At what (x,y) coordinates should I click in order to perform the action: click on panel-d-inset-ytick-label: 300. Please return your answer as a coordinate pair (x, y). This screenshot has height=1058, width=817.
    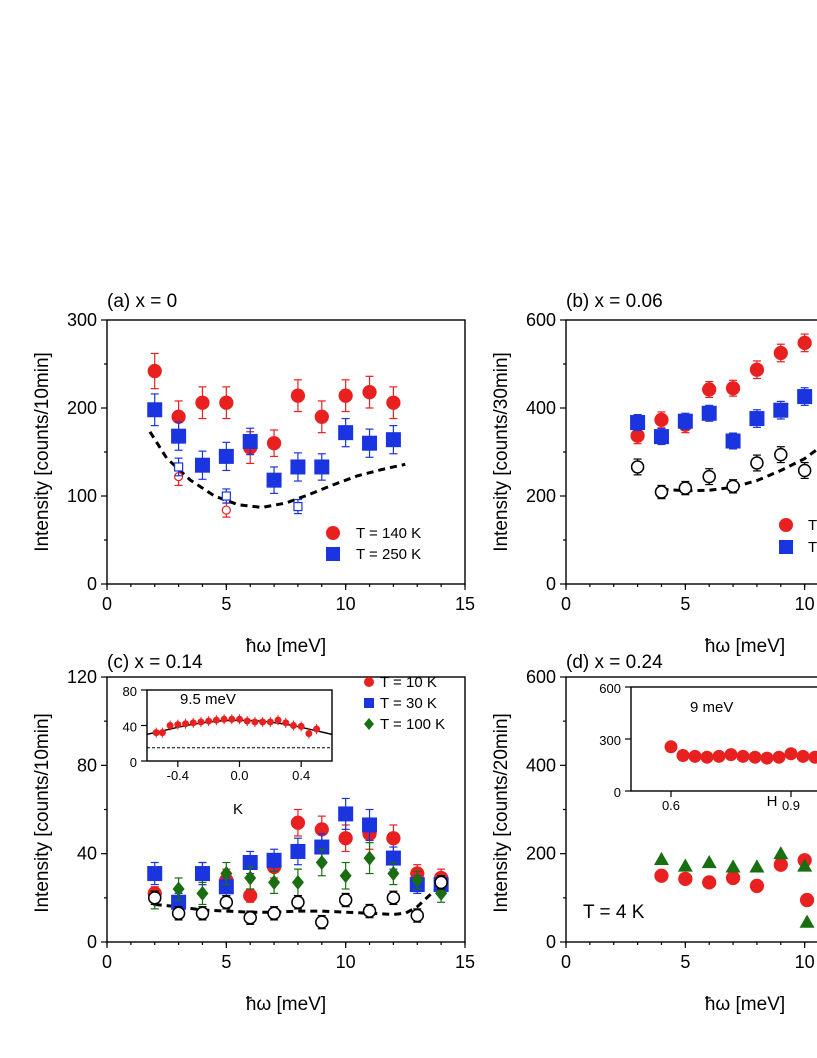
    Looking at the image, I should click on (610, 740).